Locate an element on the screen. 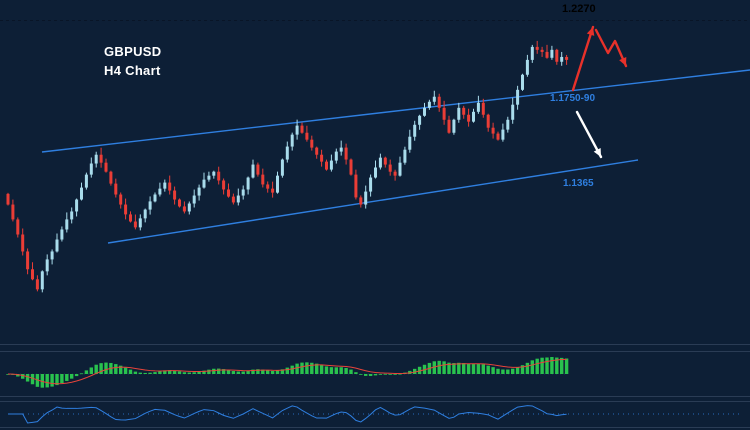  bearish-projection-arrow is located at coordinates (611, 48).